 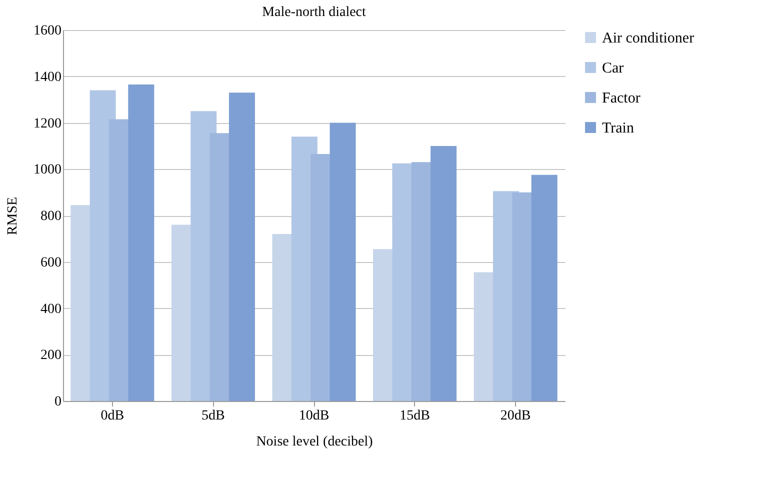 What do you see at coordinates (315, 442) in the screenshot?
I see `x-axis-title: Noise level (decibel)` at bounding box center [315, 442].